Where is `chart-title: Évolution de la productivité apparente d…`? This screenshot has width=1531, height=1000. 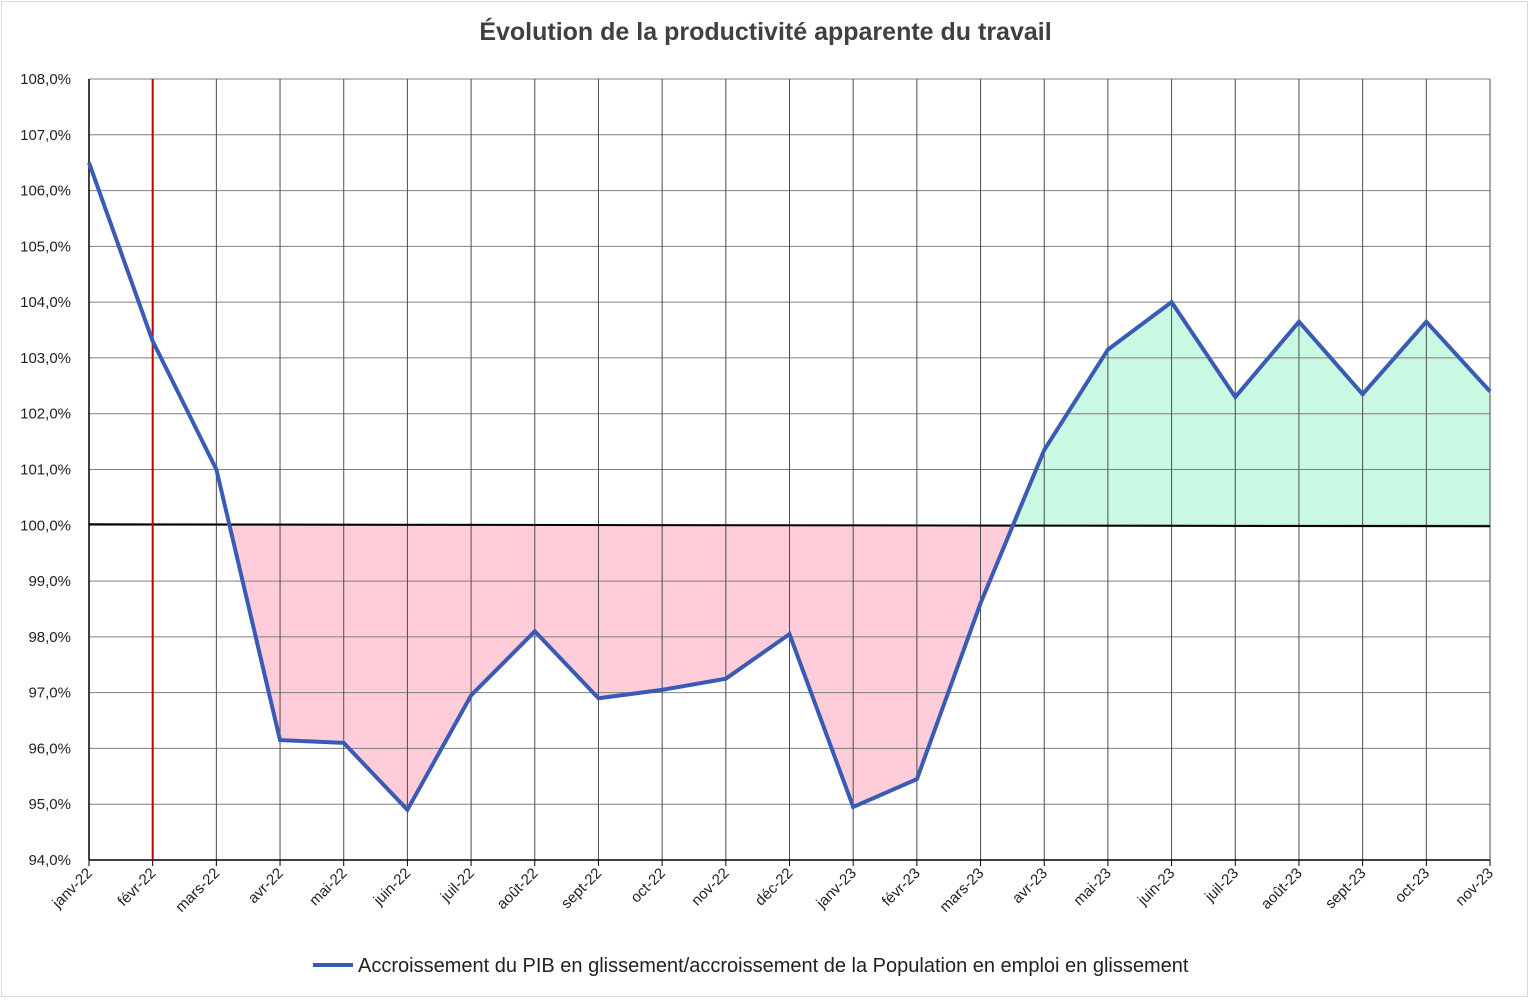 chart-title: Évolution de la productivité apparente d… is located at coordinates (765, 32).